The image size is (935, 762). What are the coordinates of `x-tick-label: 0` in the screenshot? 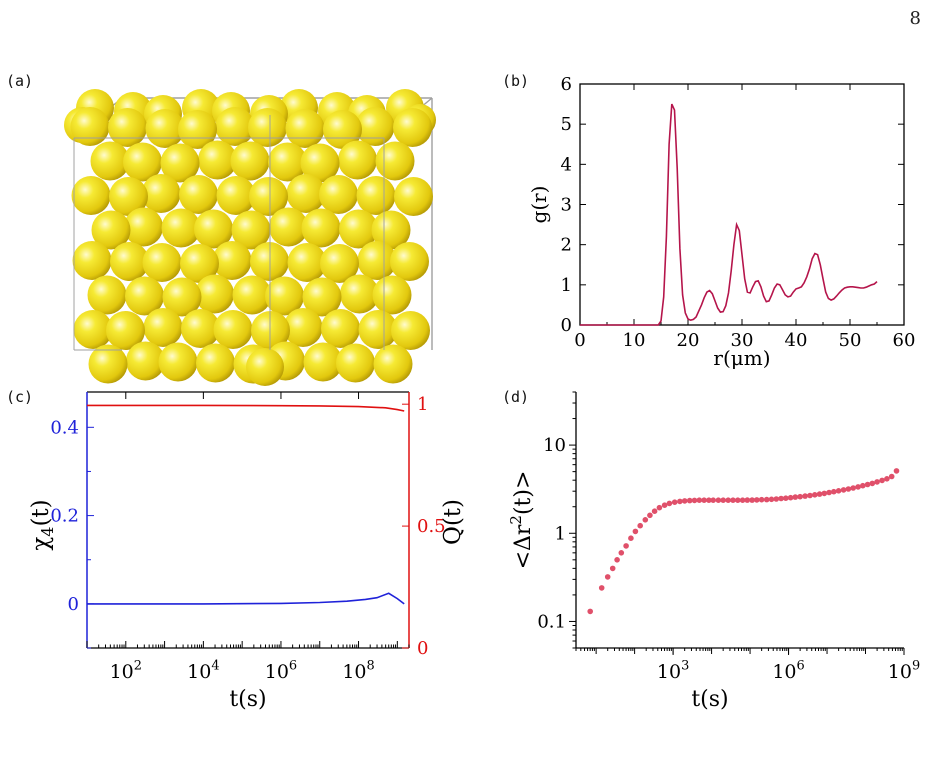 It's located at (579, 340).